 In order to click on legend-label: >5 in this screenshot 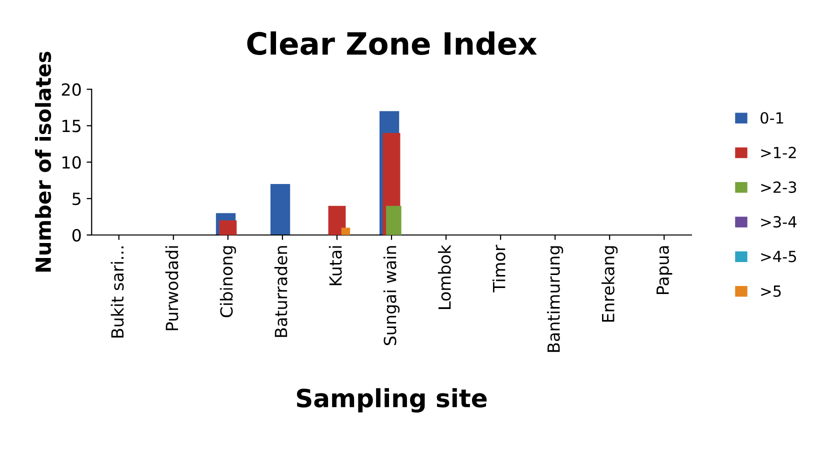, I will do `click(771, 291)`.